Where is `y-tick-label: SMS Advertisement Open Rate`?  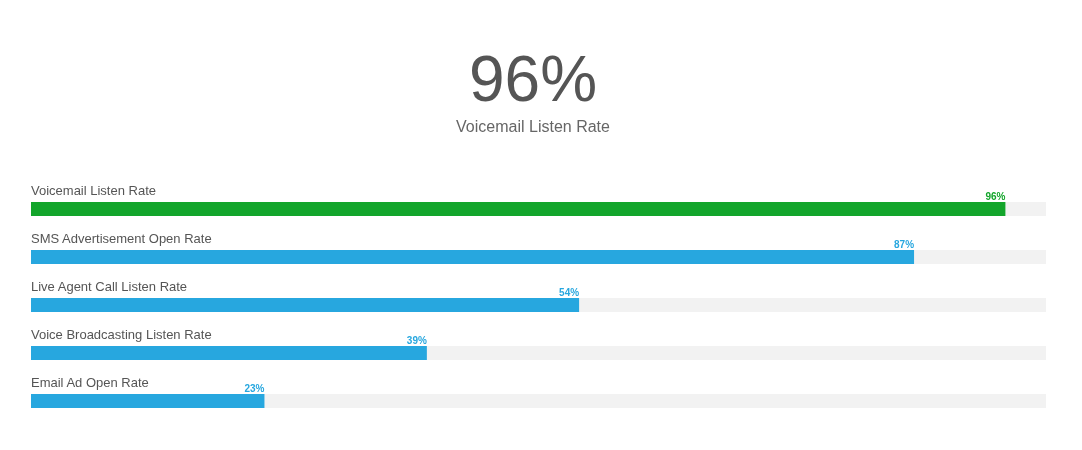
y-tick-label: SMS Advertisement Open Rate is located at coordinates (121, 238).